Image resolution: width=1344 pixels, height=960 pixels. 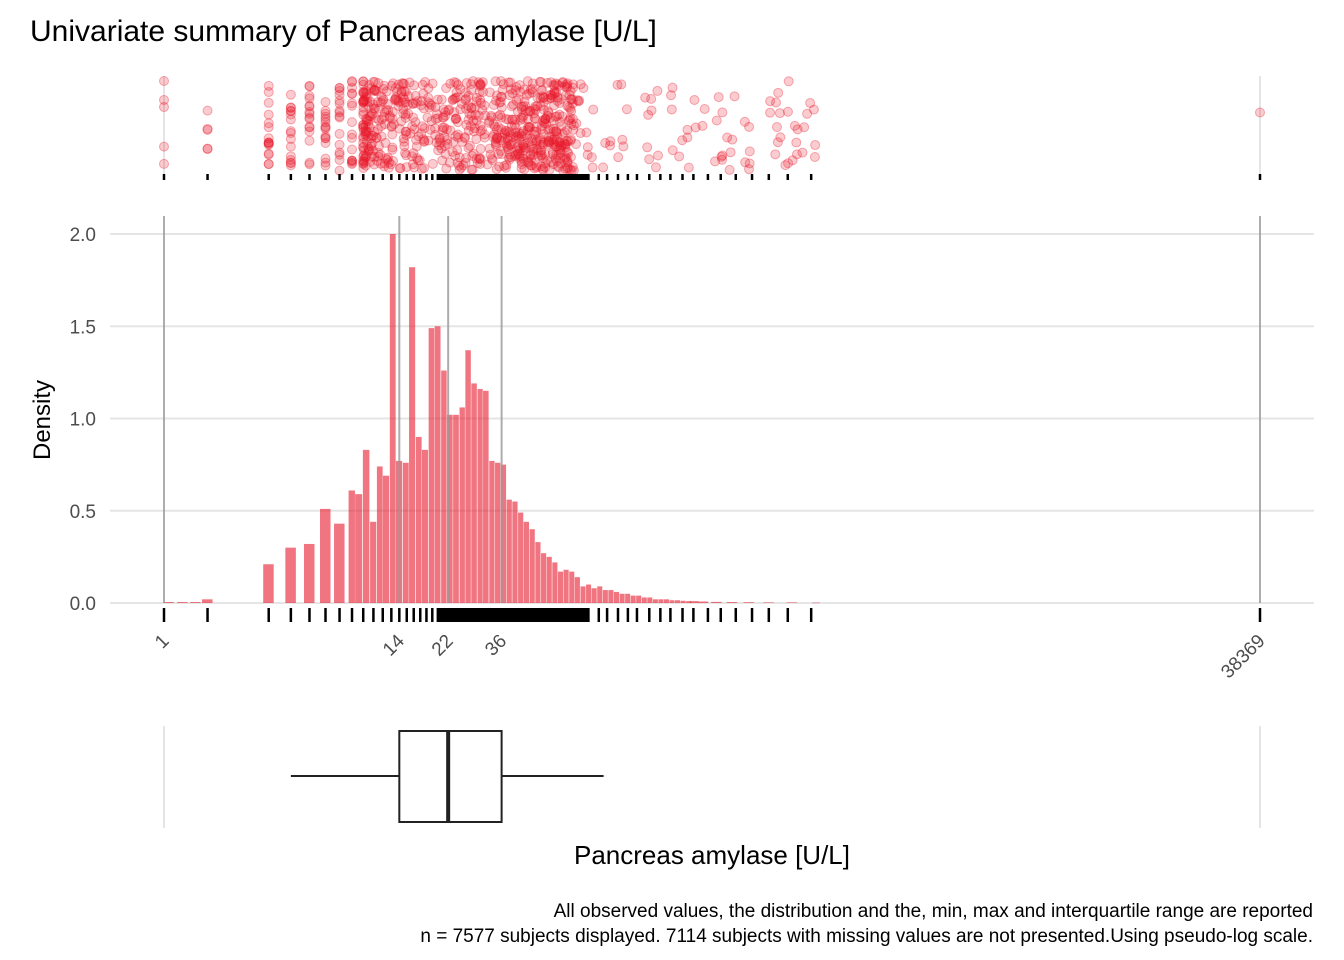 What do you see at coordinates (83, 420) in the screenshot?
I see `y-tick-label: 1.0` at bounding box center [83, 420].